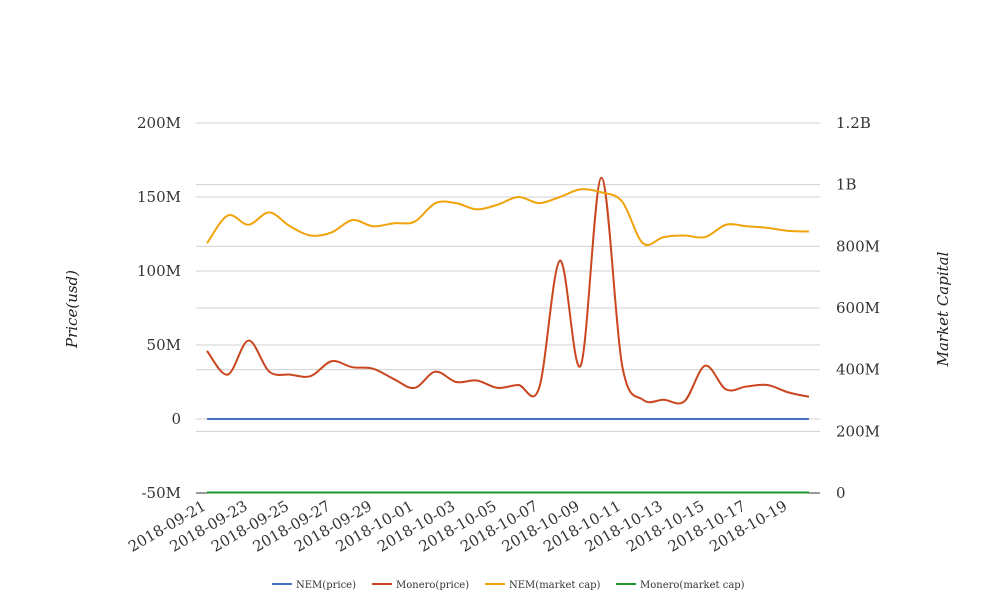  I want to click on legend-label: Monero(price), so click(432, 585).